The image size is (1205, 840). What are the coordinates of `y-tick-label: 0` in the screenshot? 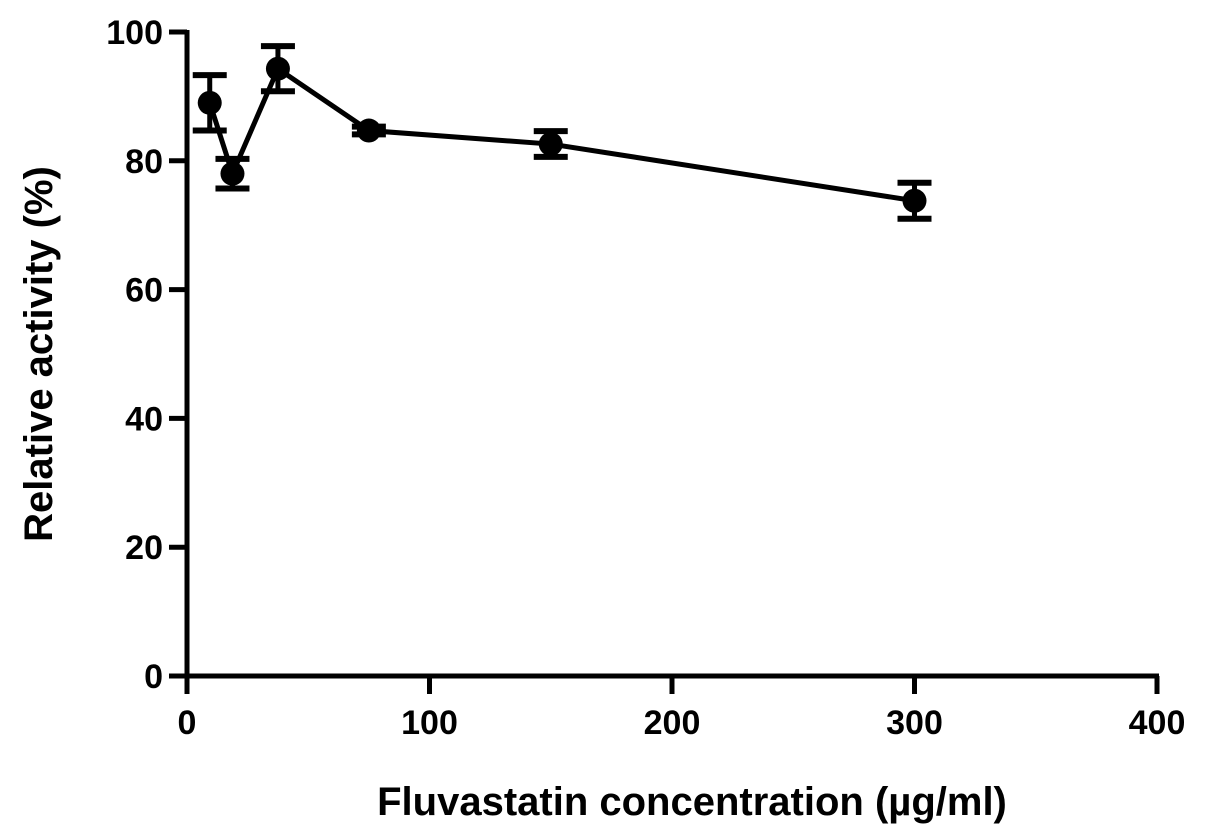 It's located at (153, 677).